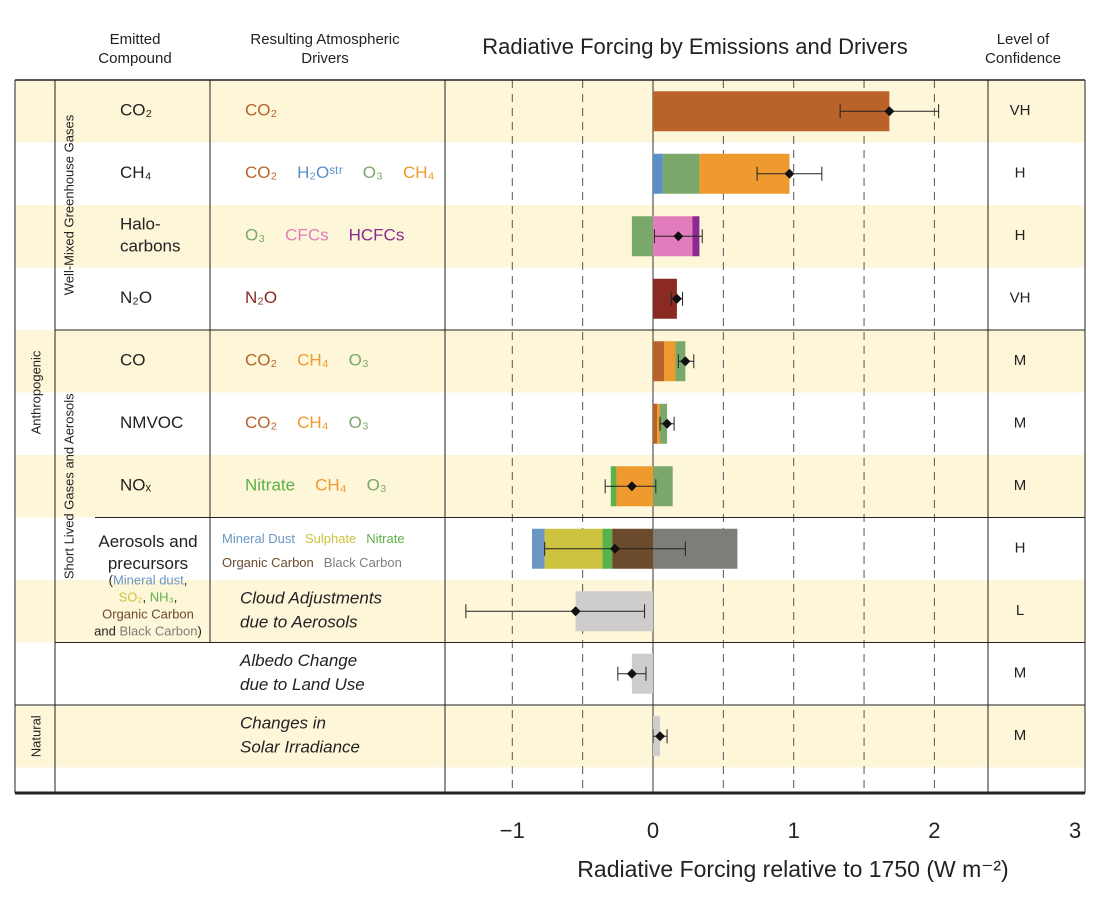 This screenshot has height=900, width=1097. I want to click on compound-label-line: Halo-, so click(140, 224).